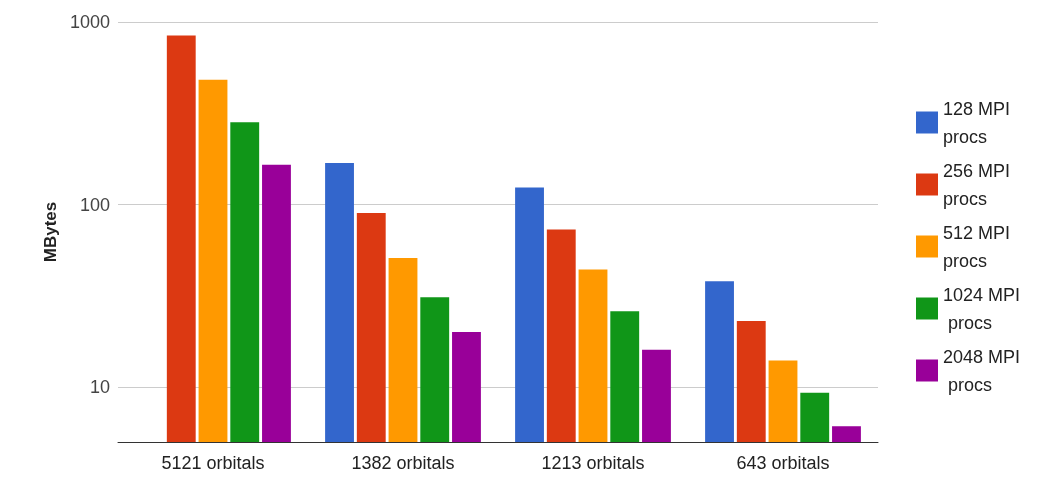 Image resolution: width=1046 pixels, height=493 pixels. Describe the element at coordinates (982, 308) in the screenshot. I see `legend-label: 1024 MPI procs` at that location.